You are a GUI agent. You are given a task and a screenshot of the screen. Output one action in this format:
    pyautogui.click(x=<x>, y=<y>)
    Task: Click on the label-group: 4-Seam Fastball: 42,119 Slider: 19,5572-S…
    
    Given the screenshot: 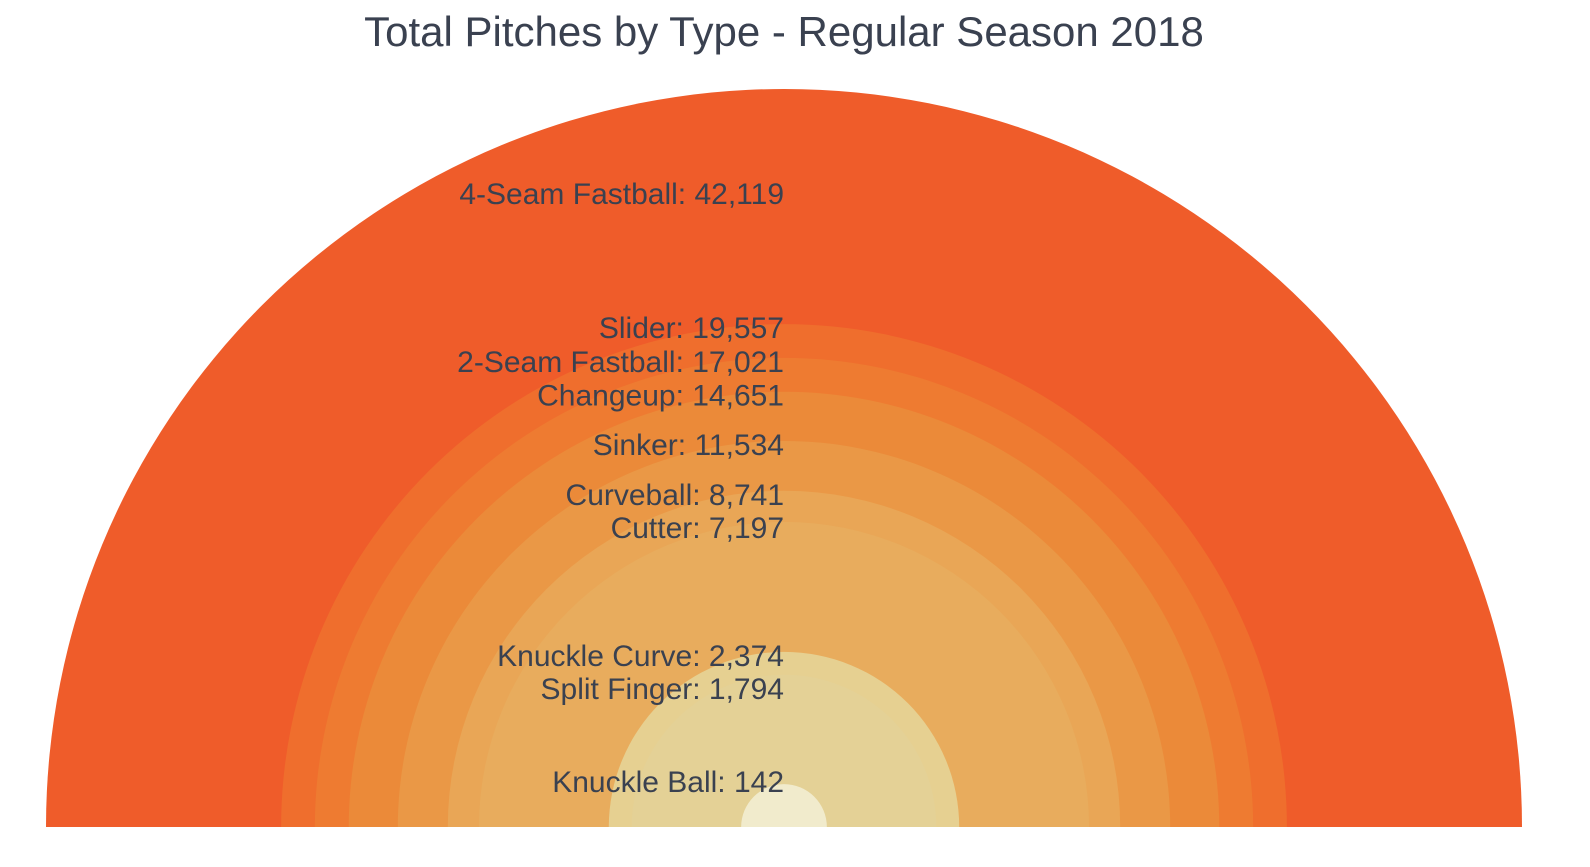 What is the action you would take?
    pyautogui.click(x=620, y=488)
    